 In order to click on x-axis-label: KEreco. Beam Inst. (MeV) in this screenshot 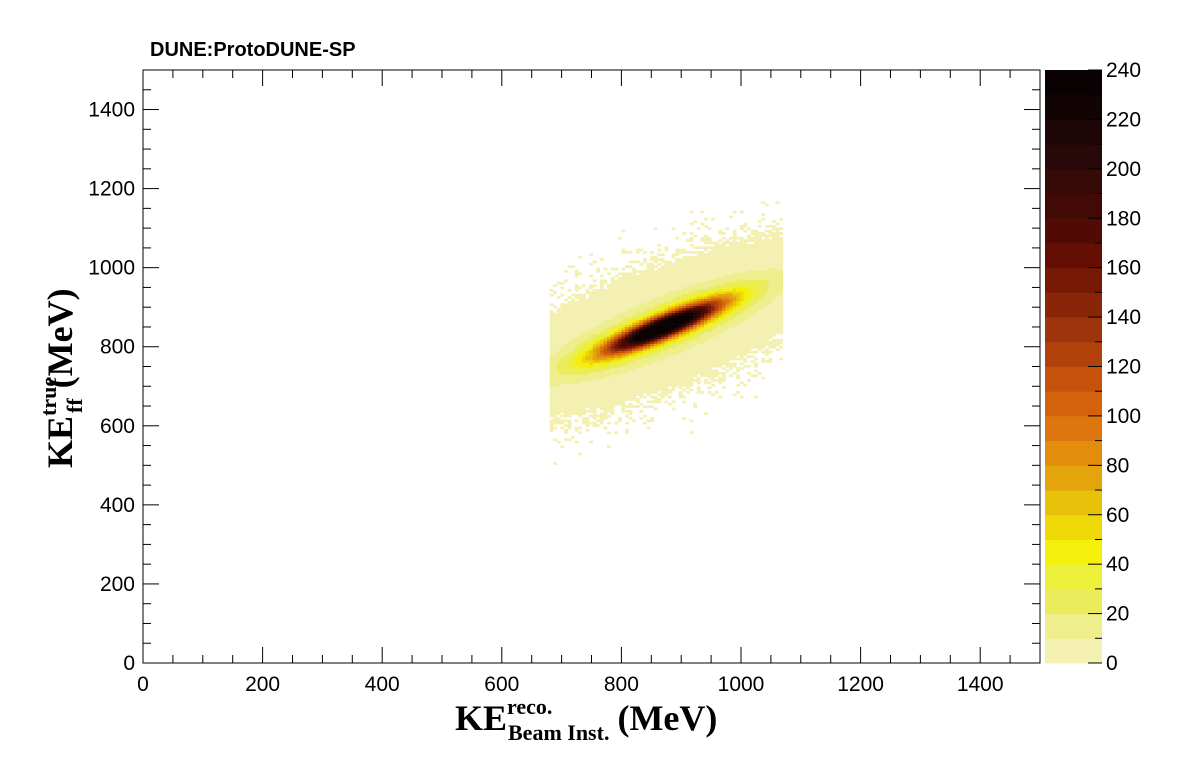, I will do `click(586, 719)`.